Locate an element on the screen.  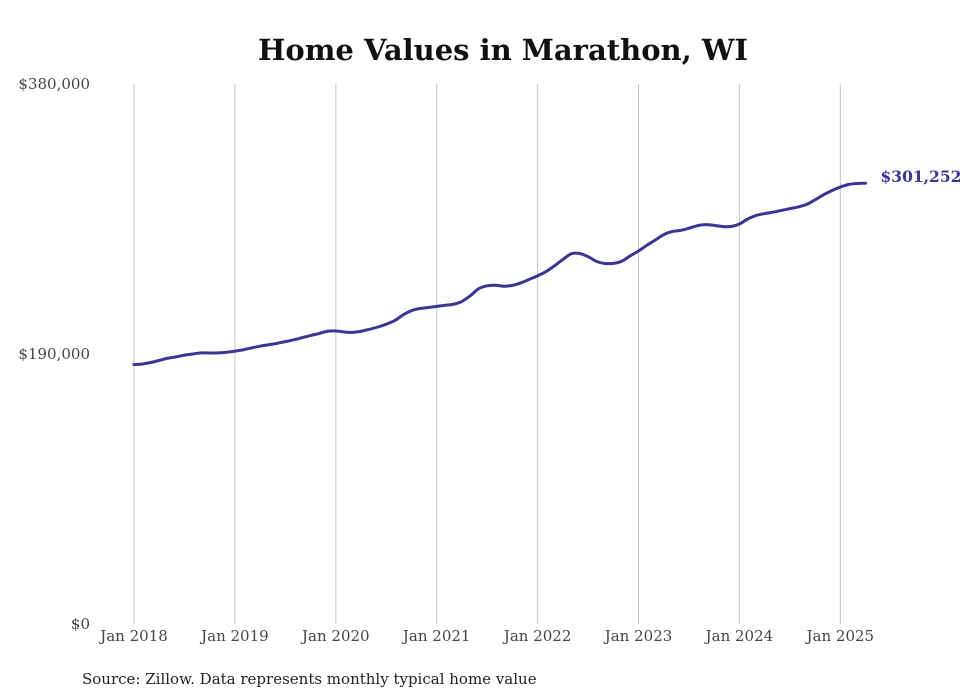
y-tick-label: $0 is located at coordinates (80, 624).